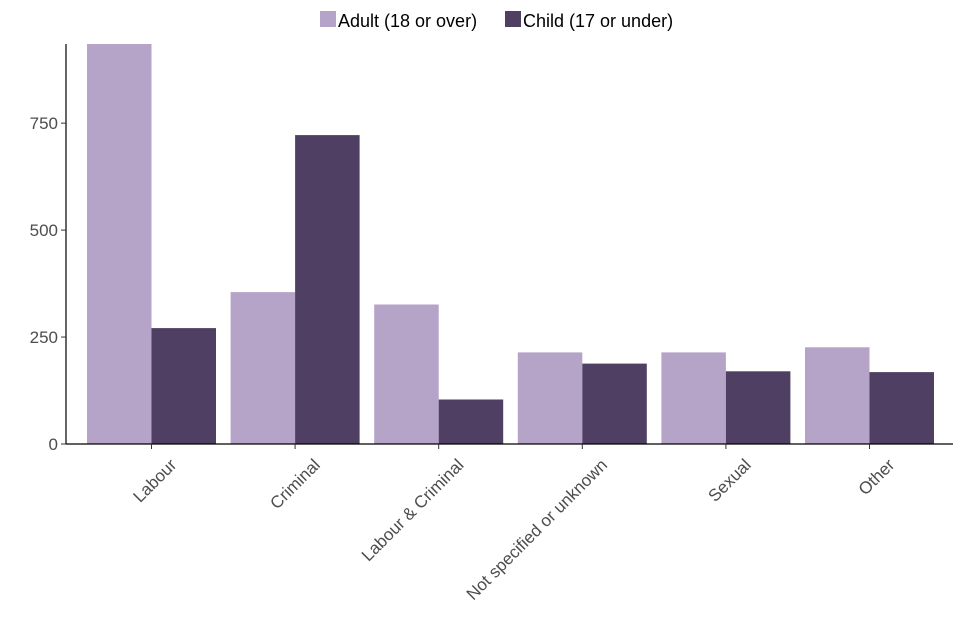 This screenshot has width=960, height=640. What do you see at coordinates (53, 444) in the screenshot?
I see `y-tick-label: 0` at bounding box center [53, 444].